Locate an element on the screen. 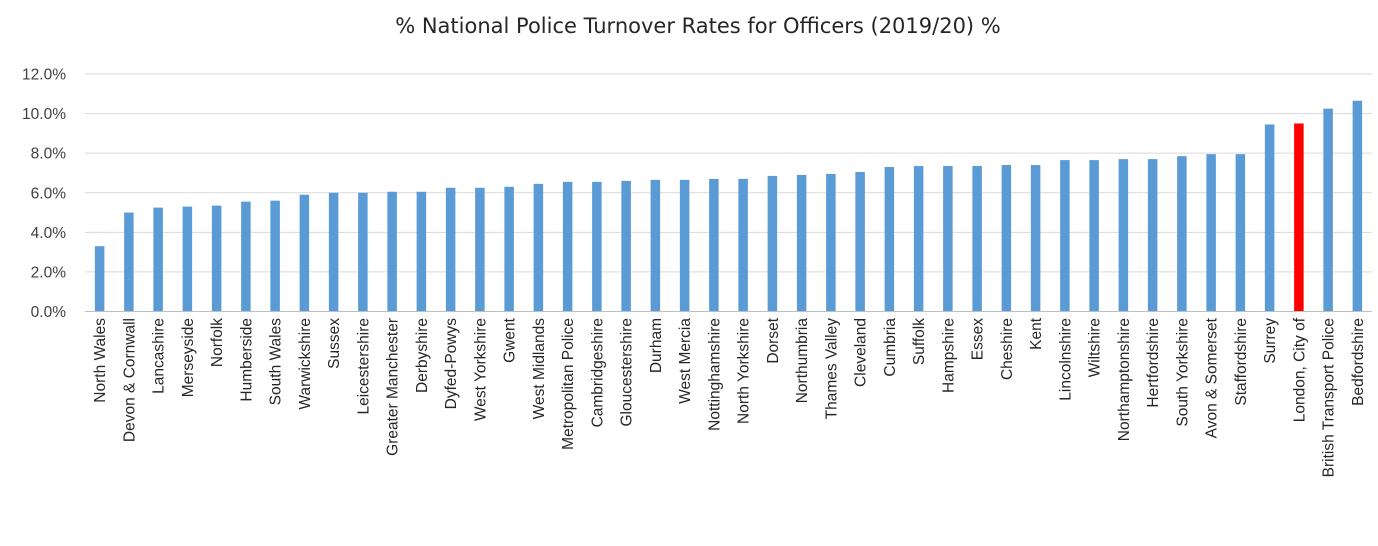 The image size is (1378, 546). x-category-label: Gwent is located at coordinates (510, 339).